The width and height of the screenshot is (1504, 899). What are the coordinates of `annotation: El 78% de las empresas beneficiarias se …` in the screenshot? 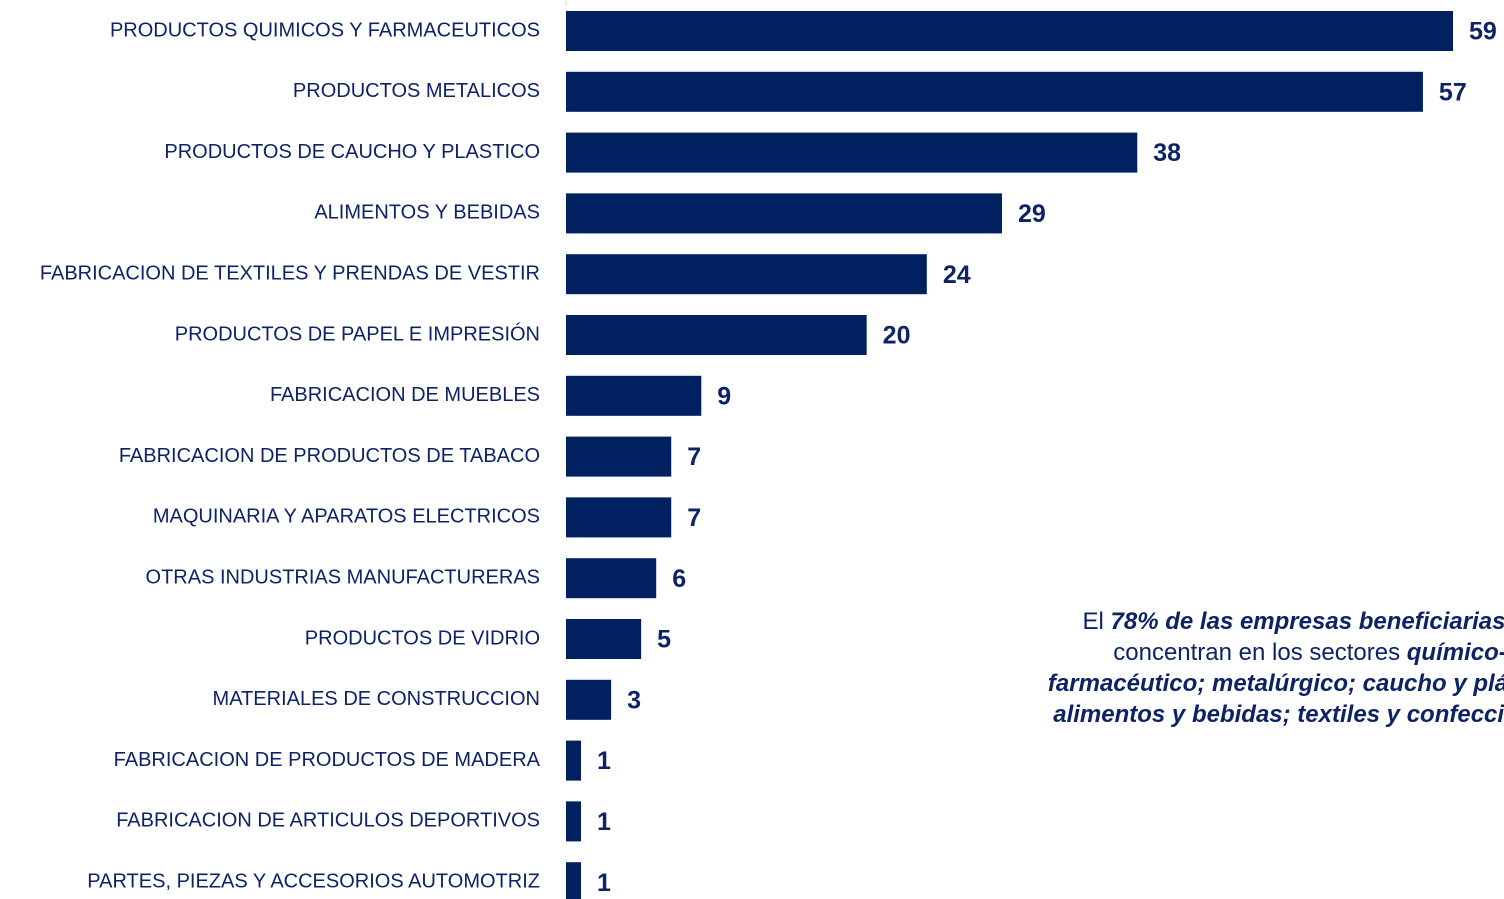 It's located at (1274, 668).